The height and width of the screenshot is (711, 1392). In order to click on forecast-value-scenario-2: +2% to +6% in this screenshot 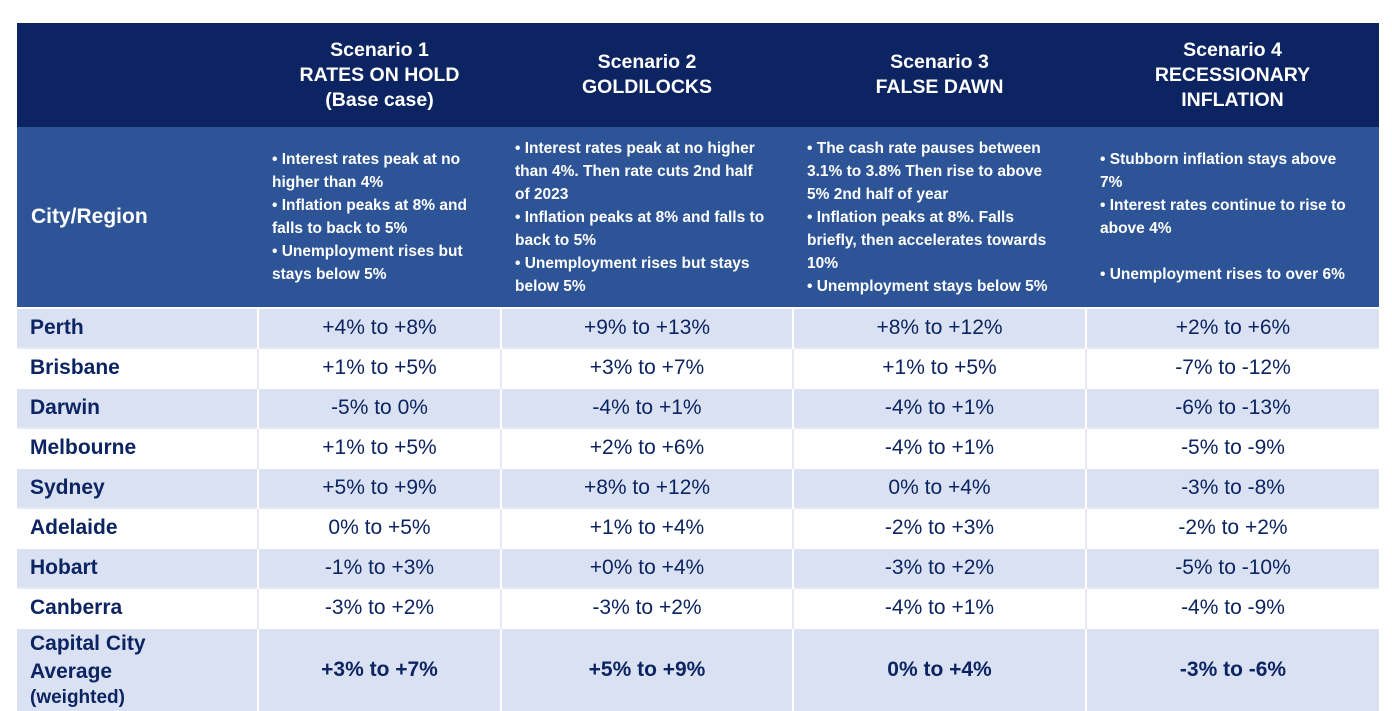, I will do `click(646, 447)`.